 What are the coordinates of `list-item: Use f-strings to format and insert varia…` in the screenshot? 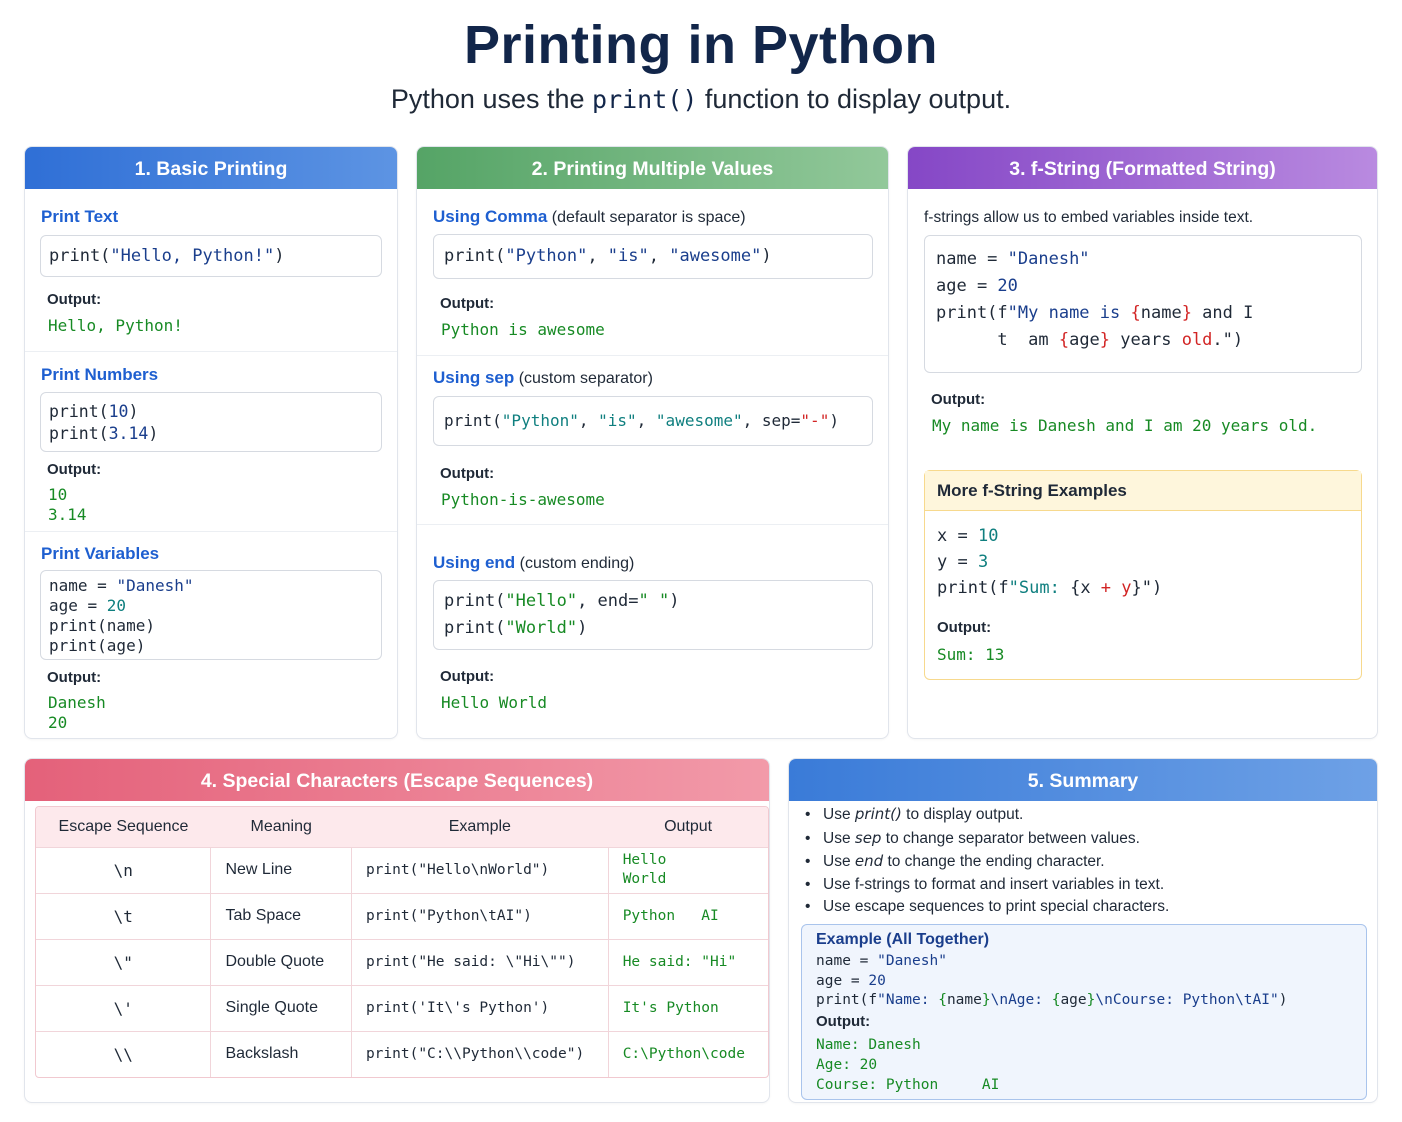 It's located at (987, 885).